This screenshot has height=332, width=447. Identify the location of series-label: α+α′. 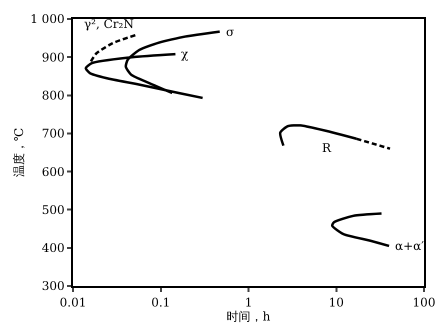
(409, 246).